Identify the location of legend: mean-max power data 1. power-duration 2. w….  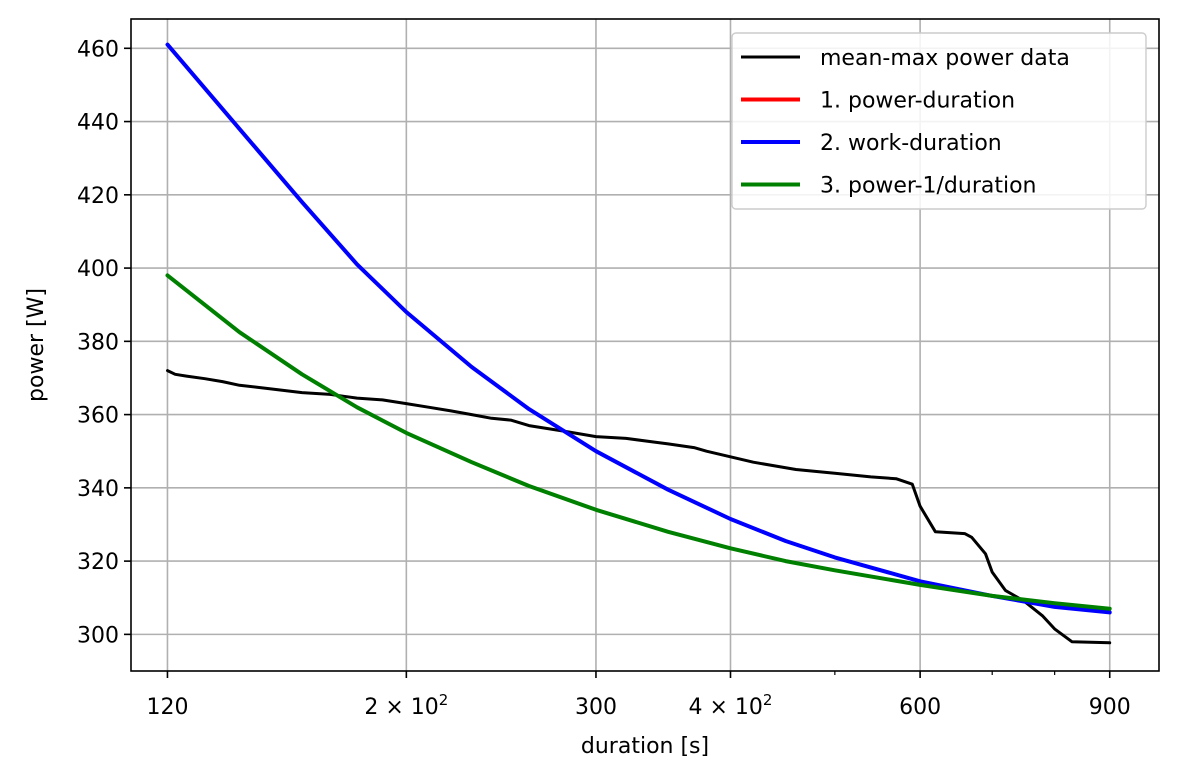
(939, 121).